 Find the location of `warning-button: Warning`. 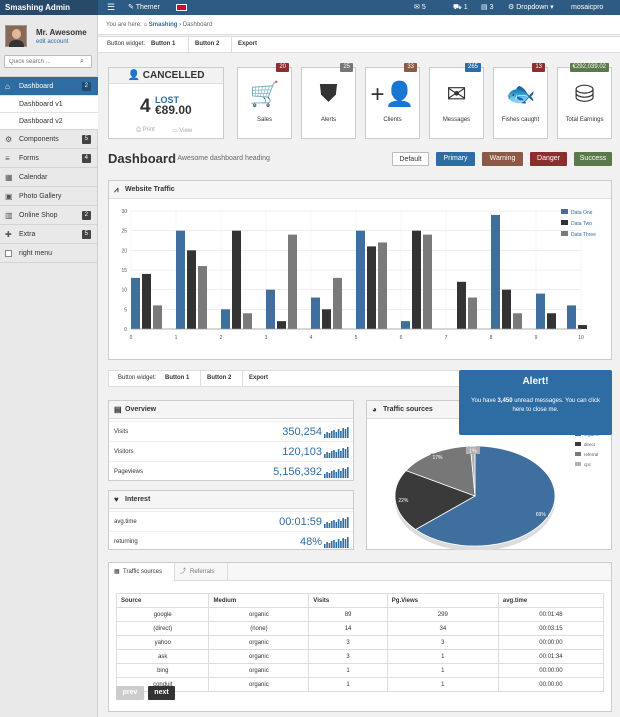

warning-button: Warning is located at coordinates (502, 159).